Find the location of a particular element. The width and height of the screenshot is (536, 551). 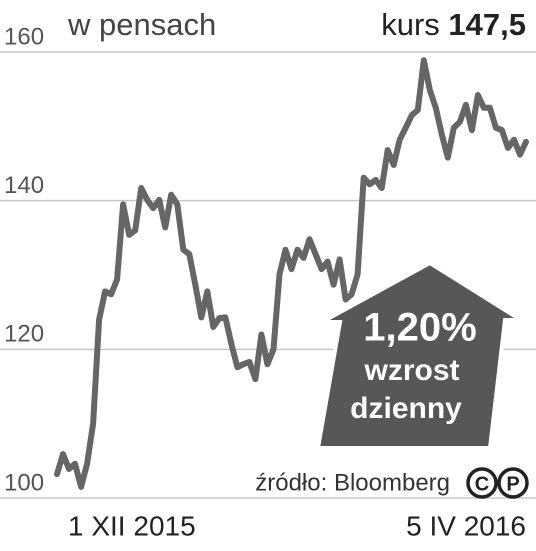

price-header: kurs 147,5 is located at coordinates (453, 24).